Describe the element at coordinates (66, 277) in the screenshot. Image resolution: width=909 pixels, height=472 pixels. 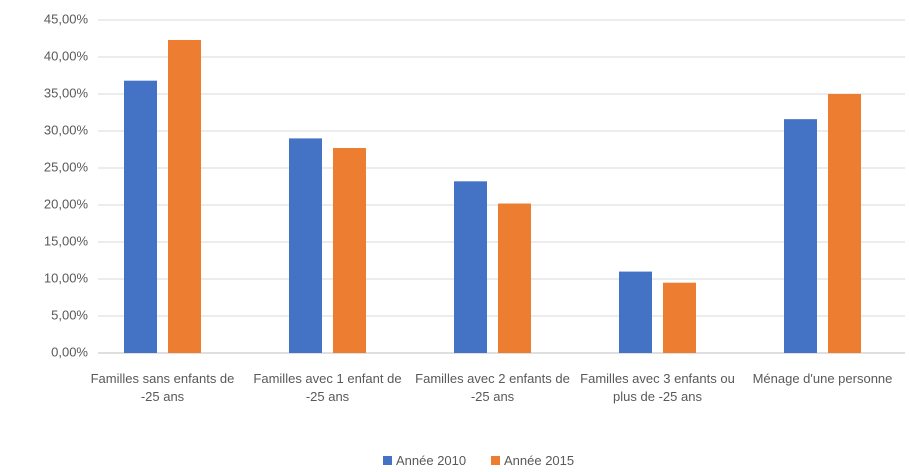
I see `y-tick-label: 10,00%` at that location.